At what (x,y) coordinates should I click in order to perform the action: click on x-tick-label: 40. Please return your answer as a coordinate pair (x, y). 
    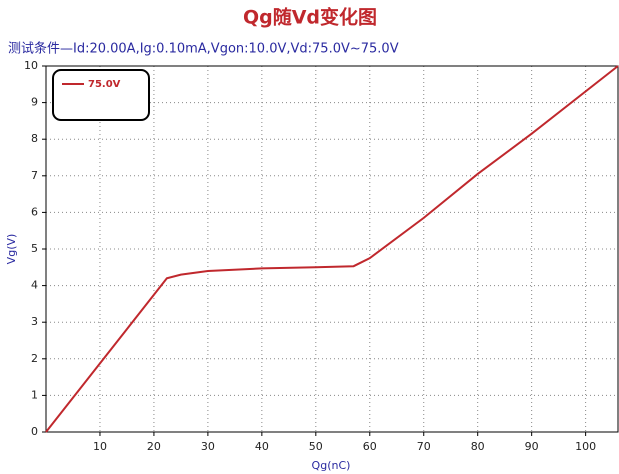
    Looking at the image, I should click on (262, 446).